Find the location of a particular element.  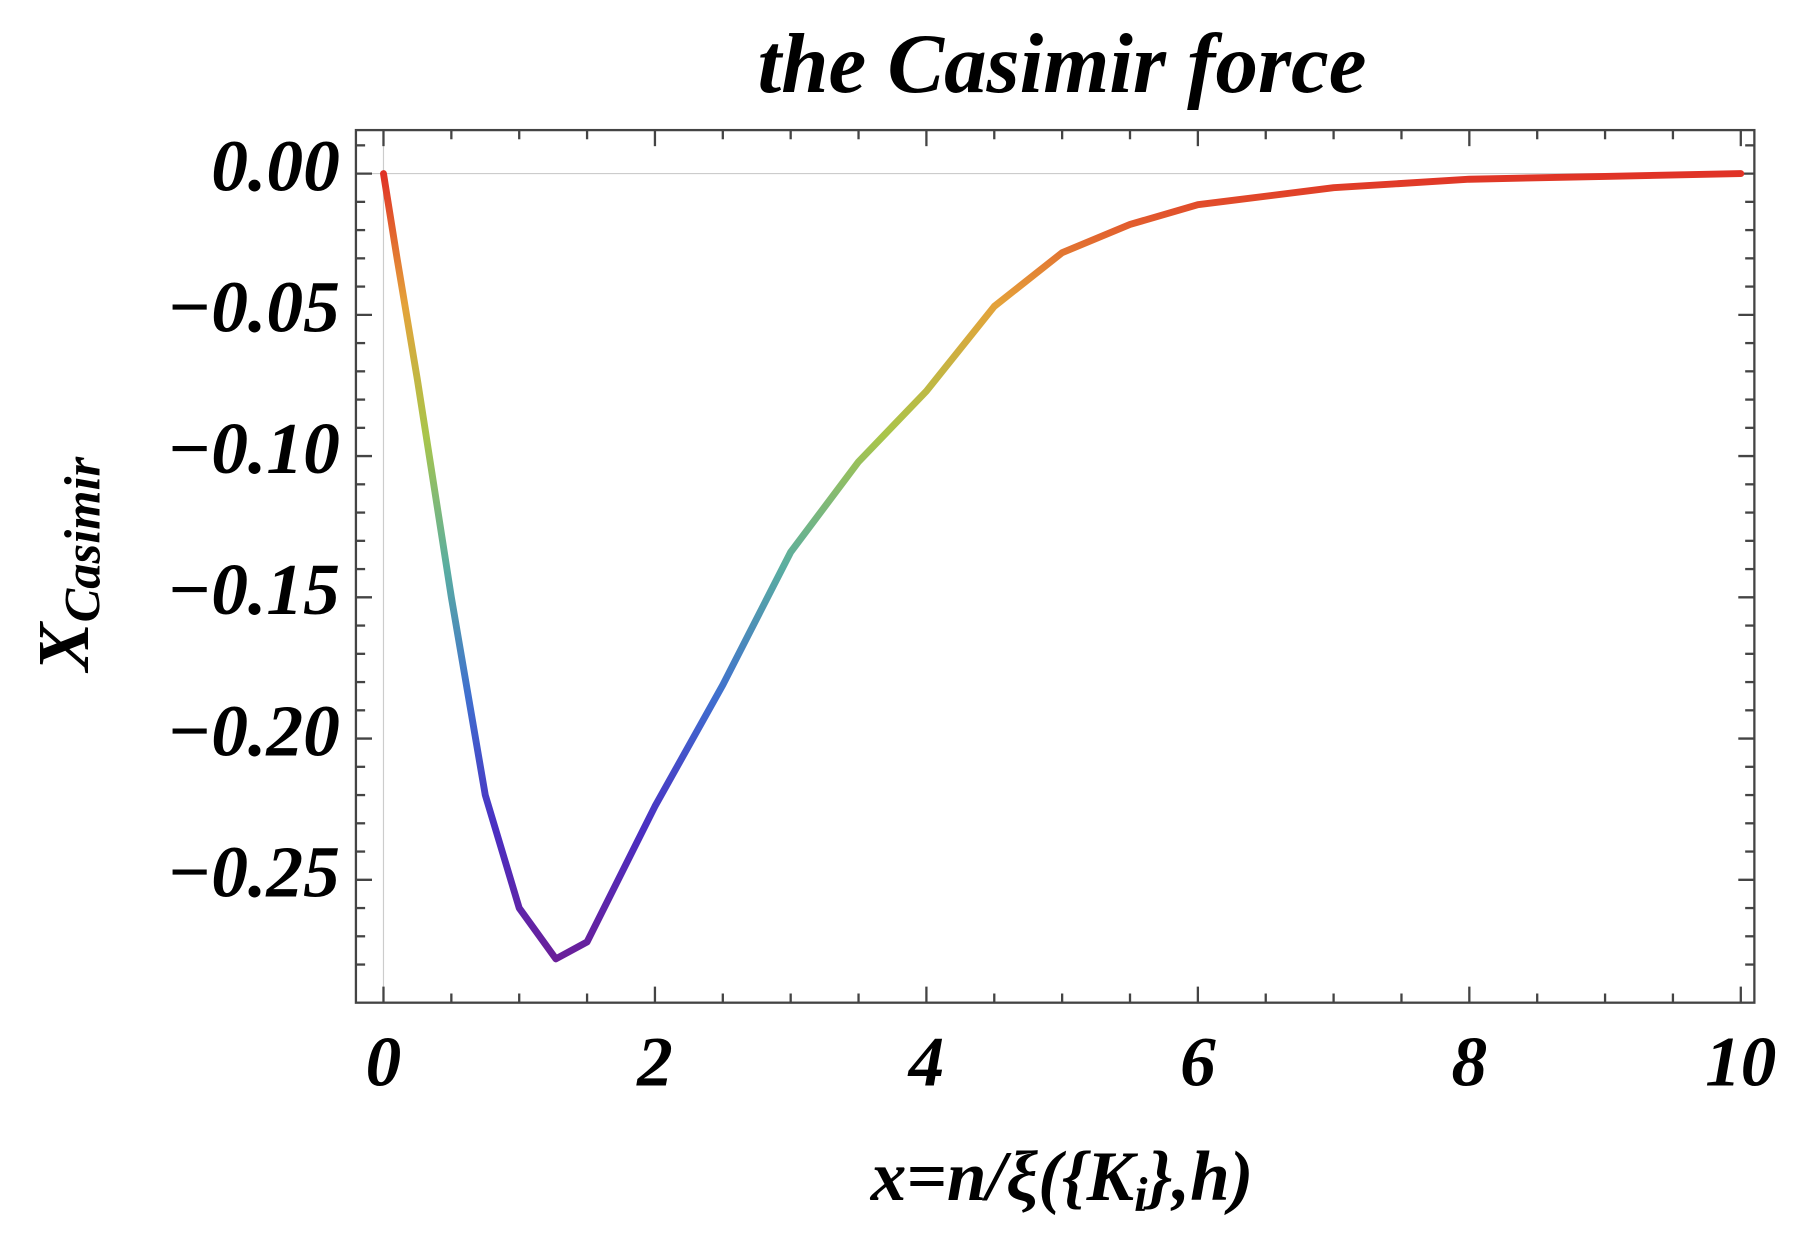

x-tick-label: 10 is located at coordinates (1740, 1063).